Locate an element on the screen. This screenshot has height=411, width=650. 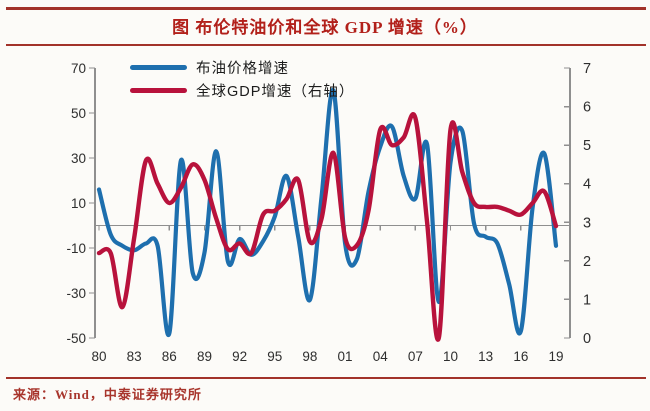
page-title: 图 布伦特油价和全球 GDP 增速（%） is located at coordinates (325, 27).